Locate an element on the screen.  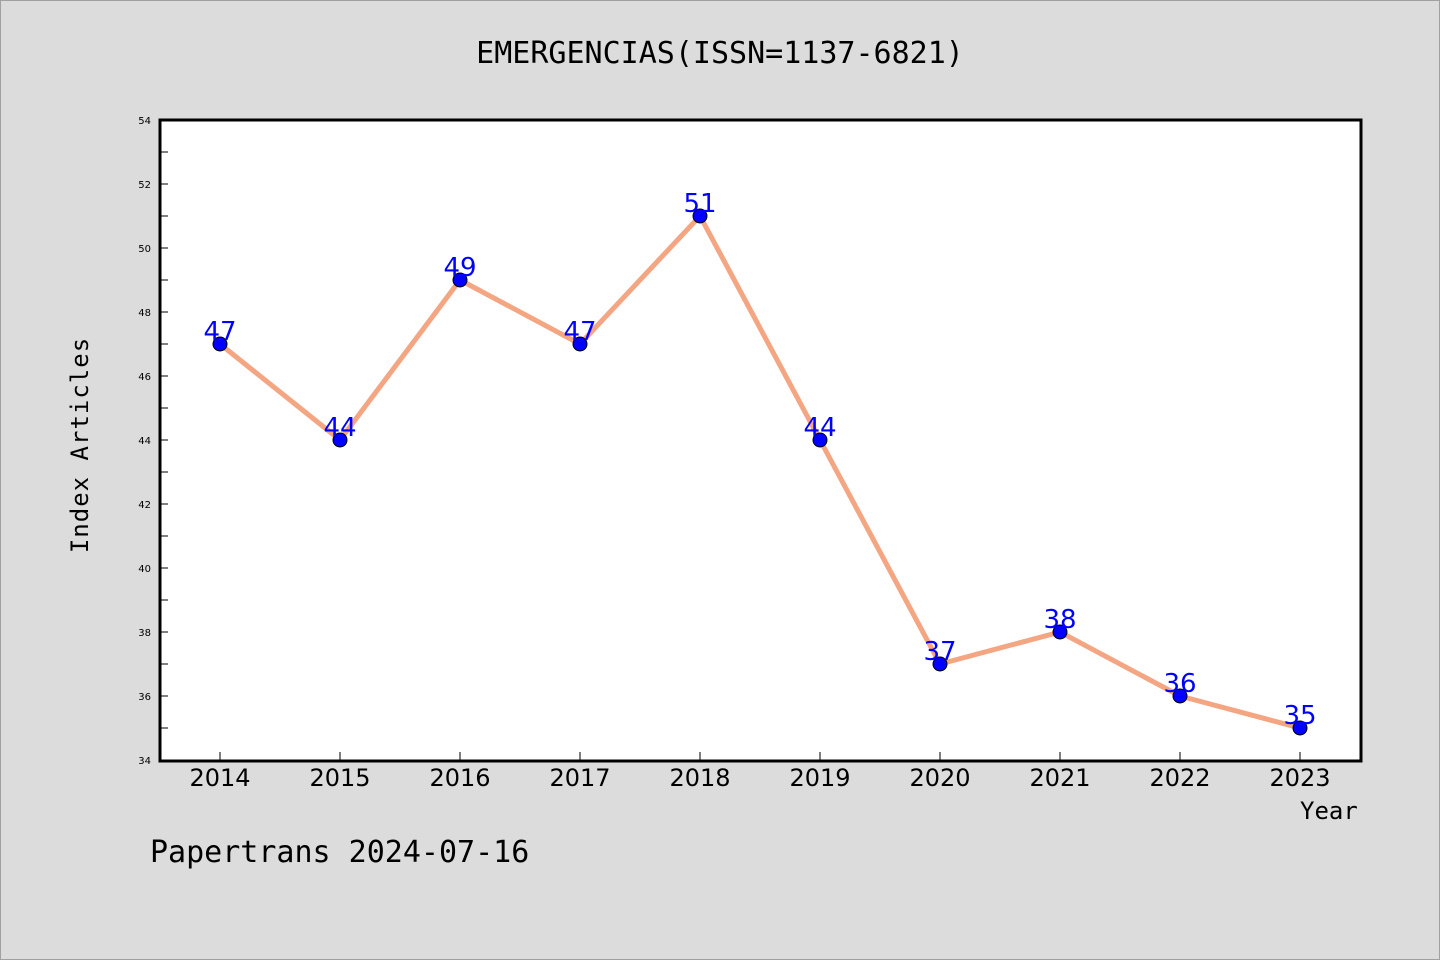
y-tick-label: 34 is located at coordinates (144, 761).